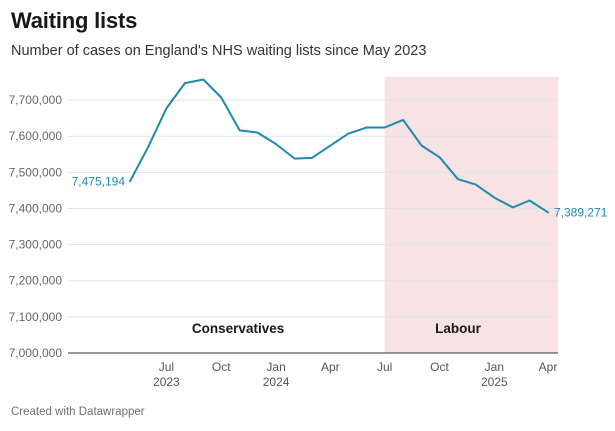 The width and height of the screenshot is (615, 431). Describe the element at coordinates (238, 328) in the screenshot. I see `period-annotation: Conservatives` at that location.